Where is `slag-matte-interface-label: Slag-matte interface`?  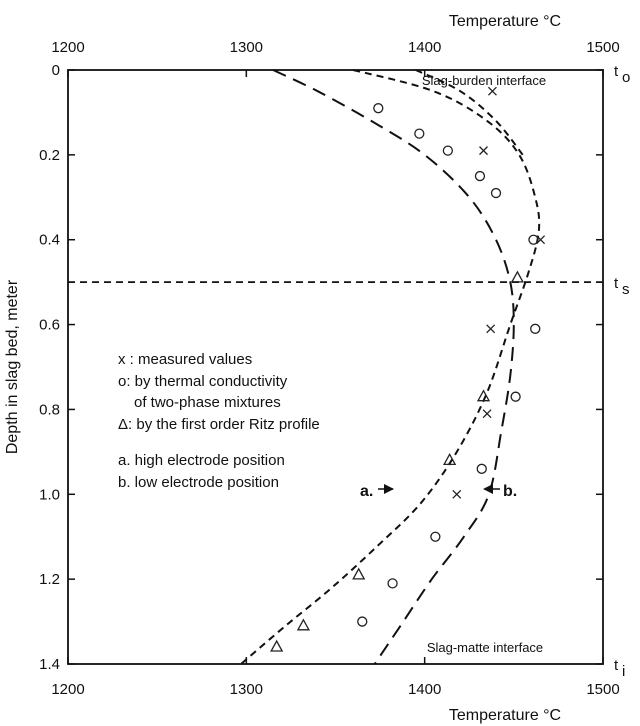 slag-matte-interface-label: Slag-matte interface is located at coordinates (485, 647).